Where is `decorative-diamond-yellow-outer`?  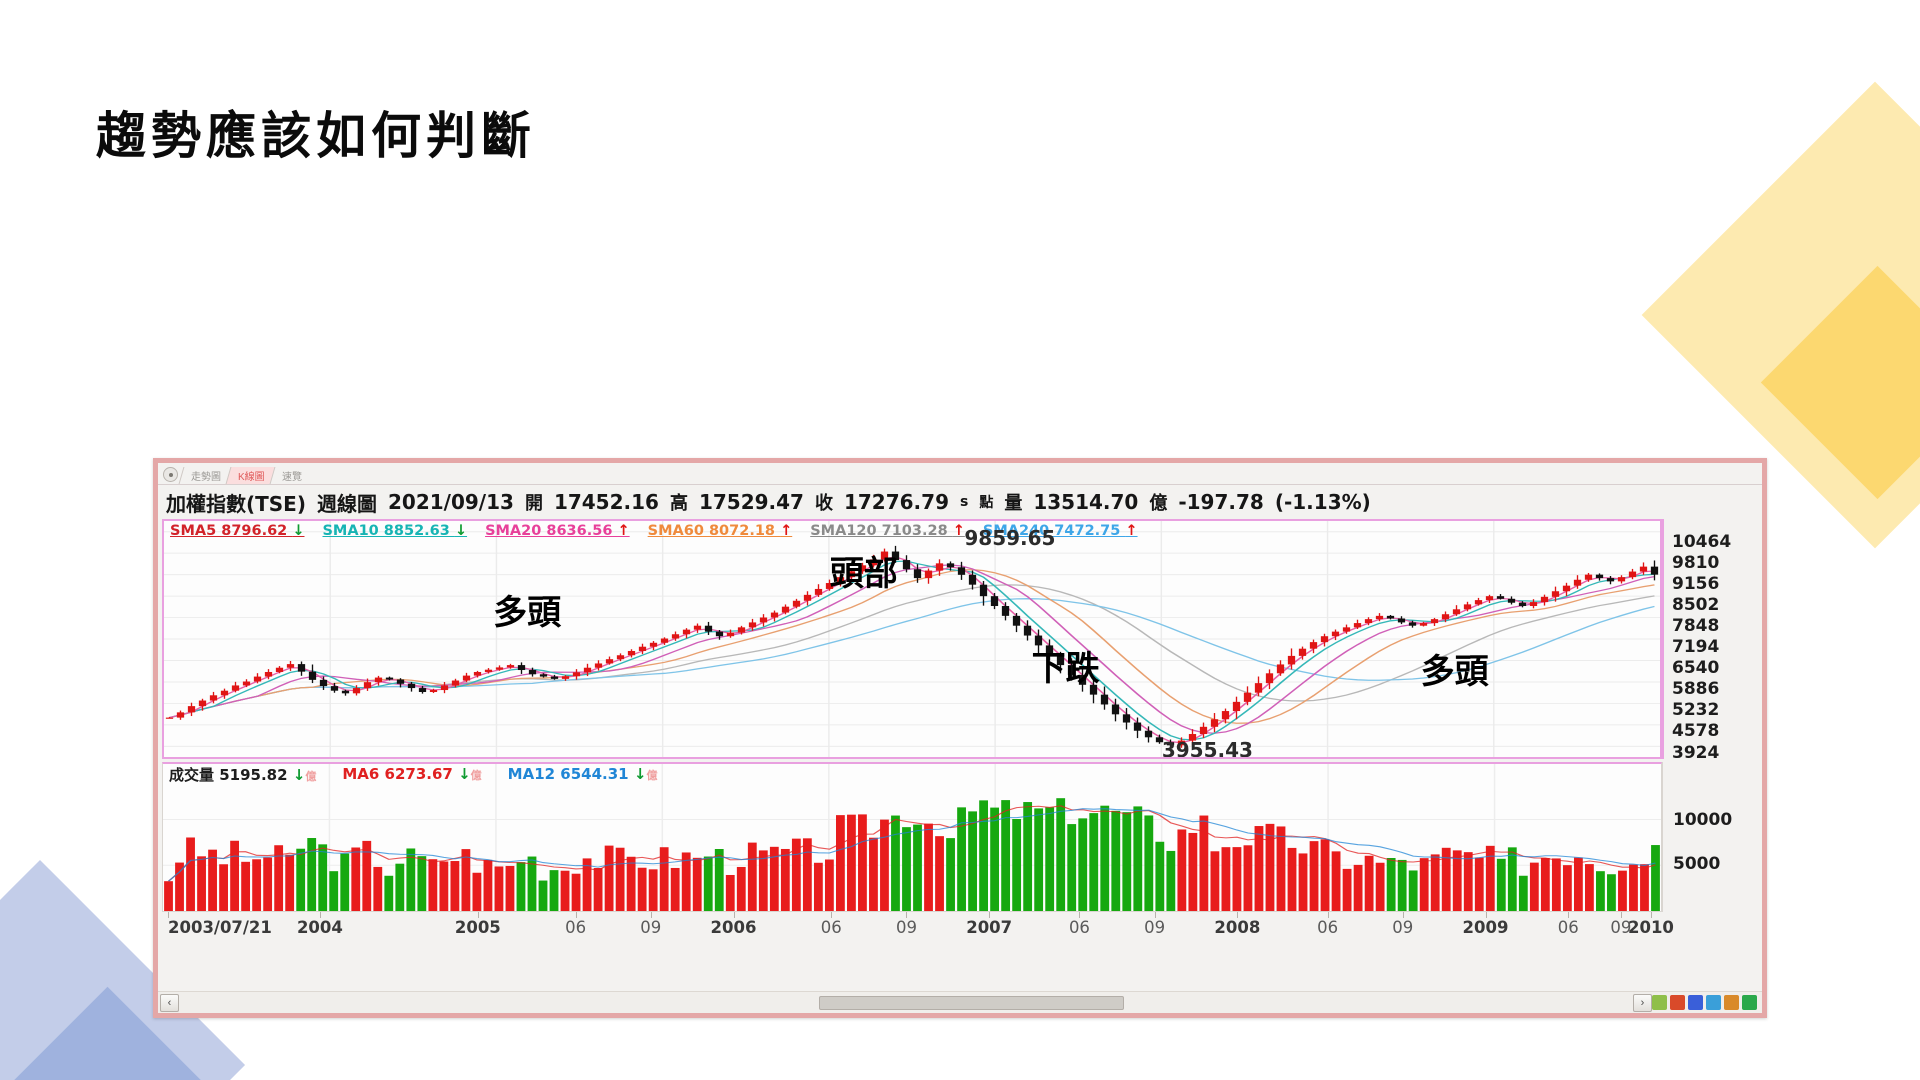
decorative-diamond-yellow-outer is located at coordinates (1856, 355).